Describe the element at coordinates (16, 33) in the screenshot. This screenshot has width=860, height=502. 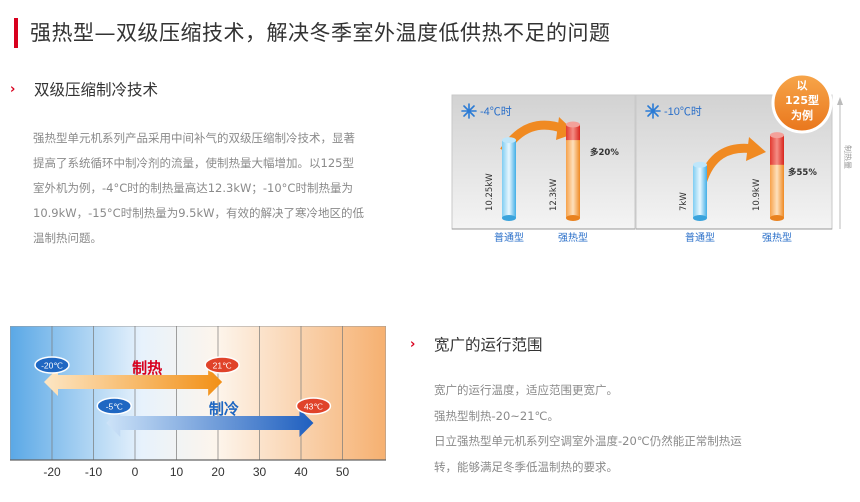
I see `title-accent-bar` at that location.